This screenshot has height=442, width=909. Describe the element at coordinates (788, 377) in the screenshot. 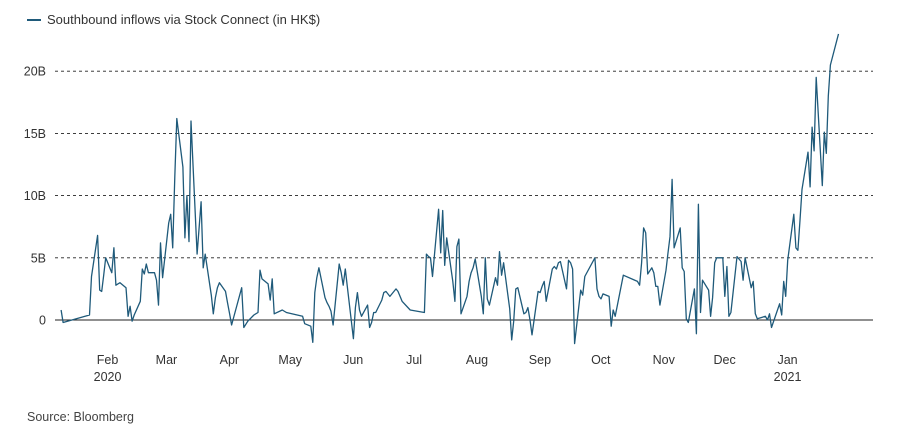

I see `x-tick-year-label: 2021` at that location.